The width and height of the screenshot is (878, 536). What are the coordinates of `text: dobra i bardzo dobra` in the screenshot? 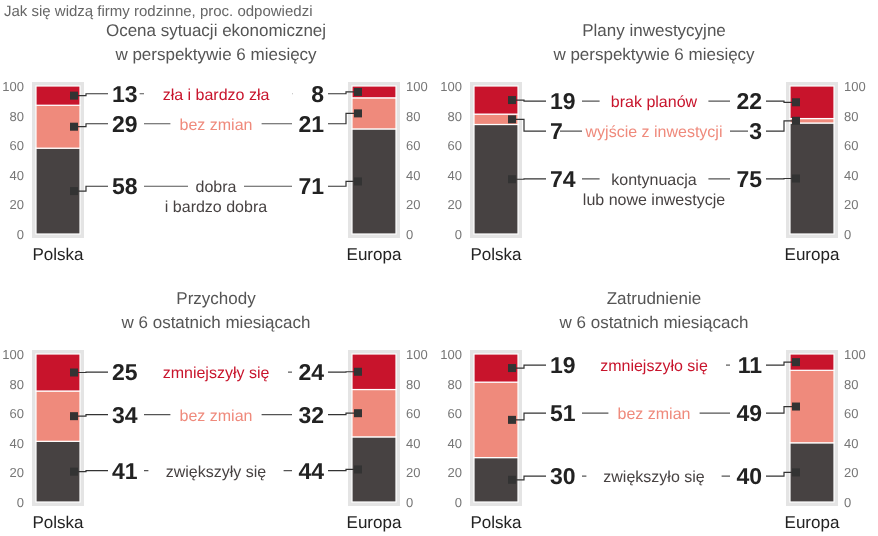 It's located at (216, 197).